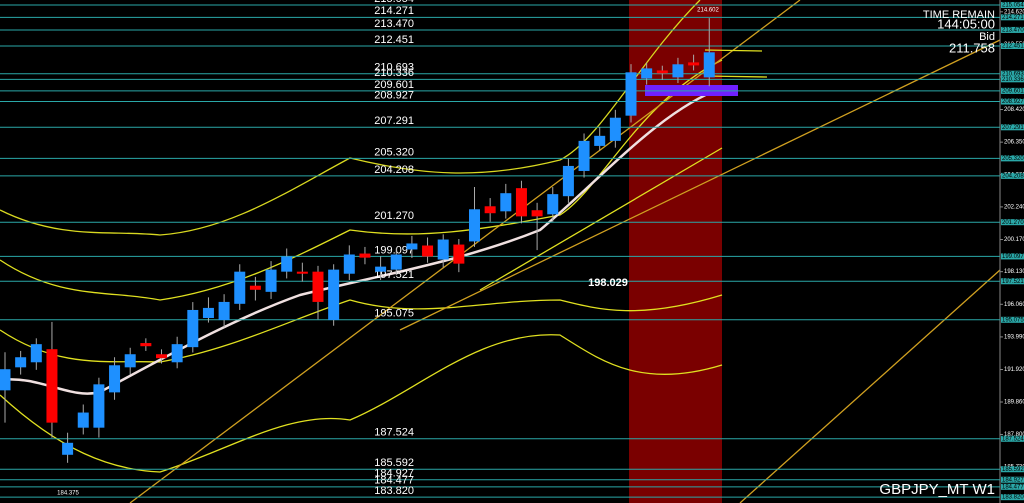 The height and width of the screenshot is (503, 1024). I want to click on y-tick-label: 187.800, so click(1014, 435).